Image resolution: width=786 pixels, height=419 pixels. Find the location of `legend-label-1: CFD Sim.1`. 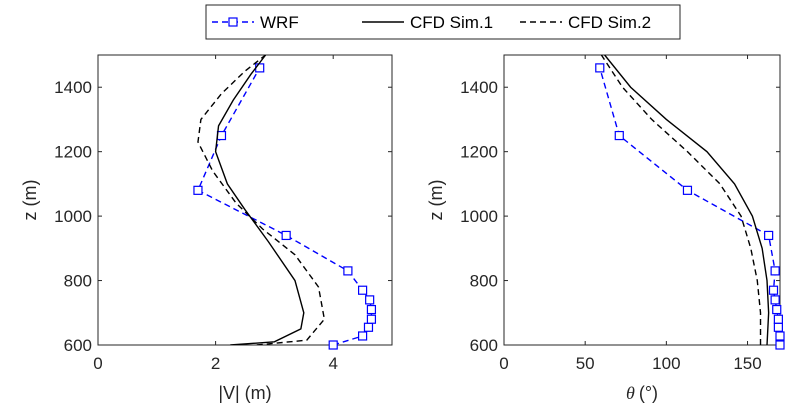

legend-label-1: CFD Sim.1 is located at coordinates (451, 22).